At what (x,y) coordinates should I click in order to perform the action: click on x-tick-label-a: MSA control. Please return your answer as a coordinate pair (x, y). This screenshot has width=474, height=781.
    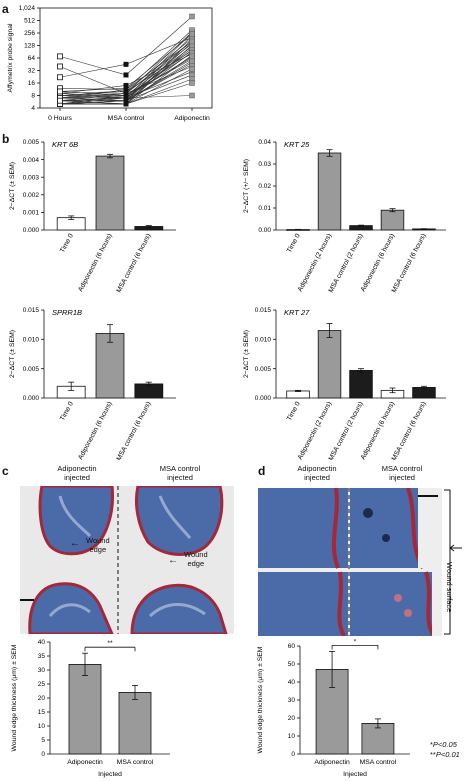
    Looking at the image, I should click on (126, 118).